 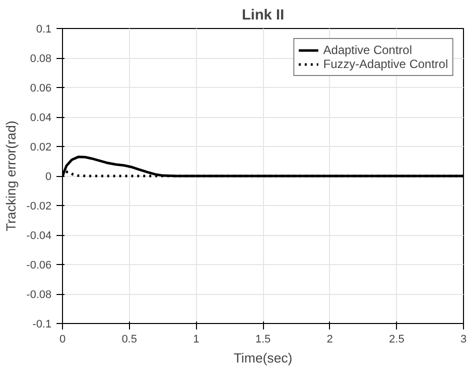 What do you see at coordinates (44, 30) in the screenshot?
I see `y-tick-label: 0.1` at bounding box center [44, 30].